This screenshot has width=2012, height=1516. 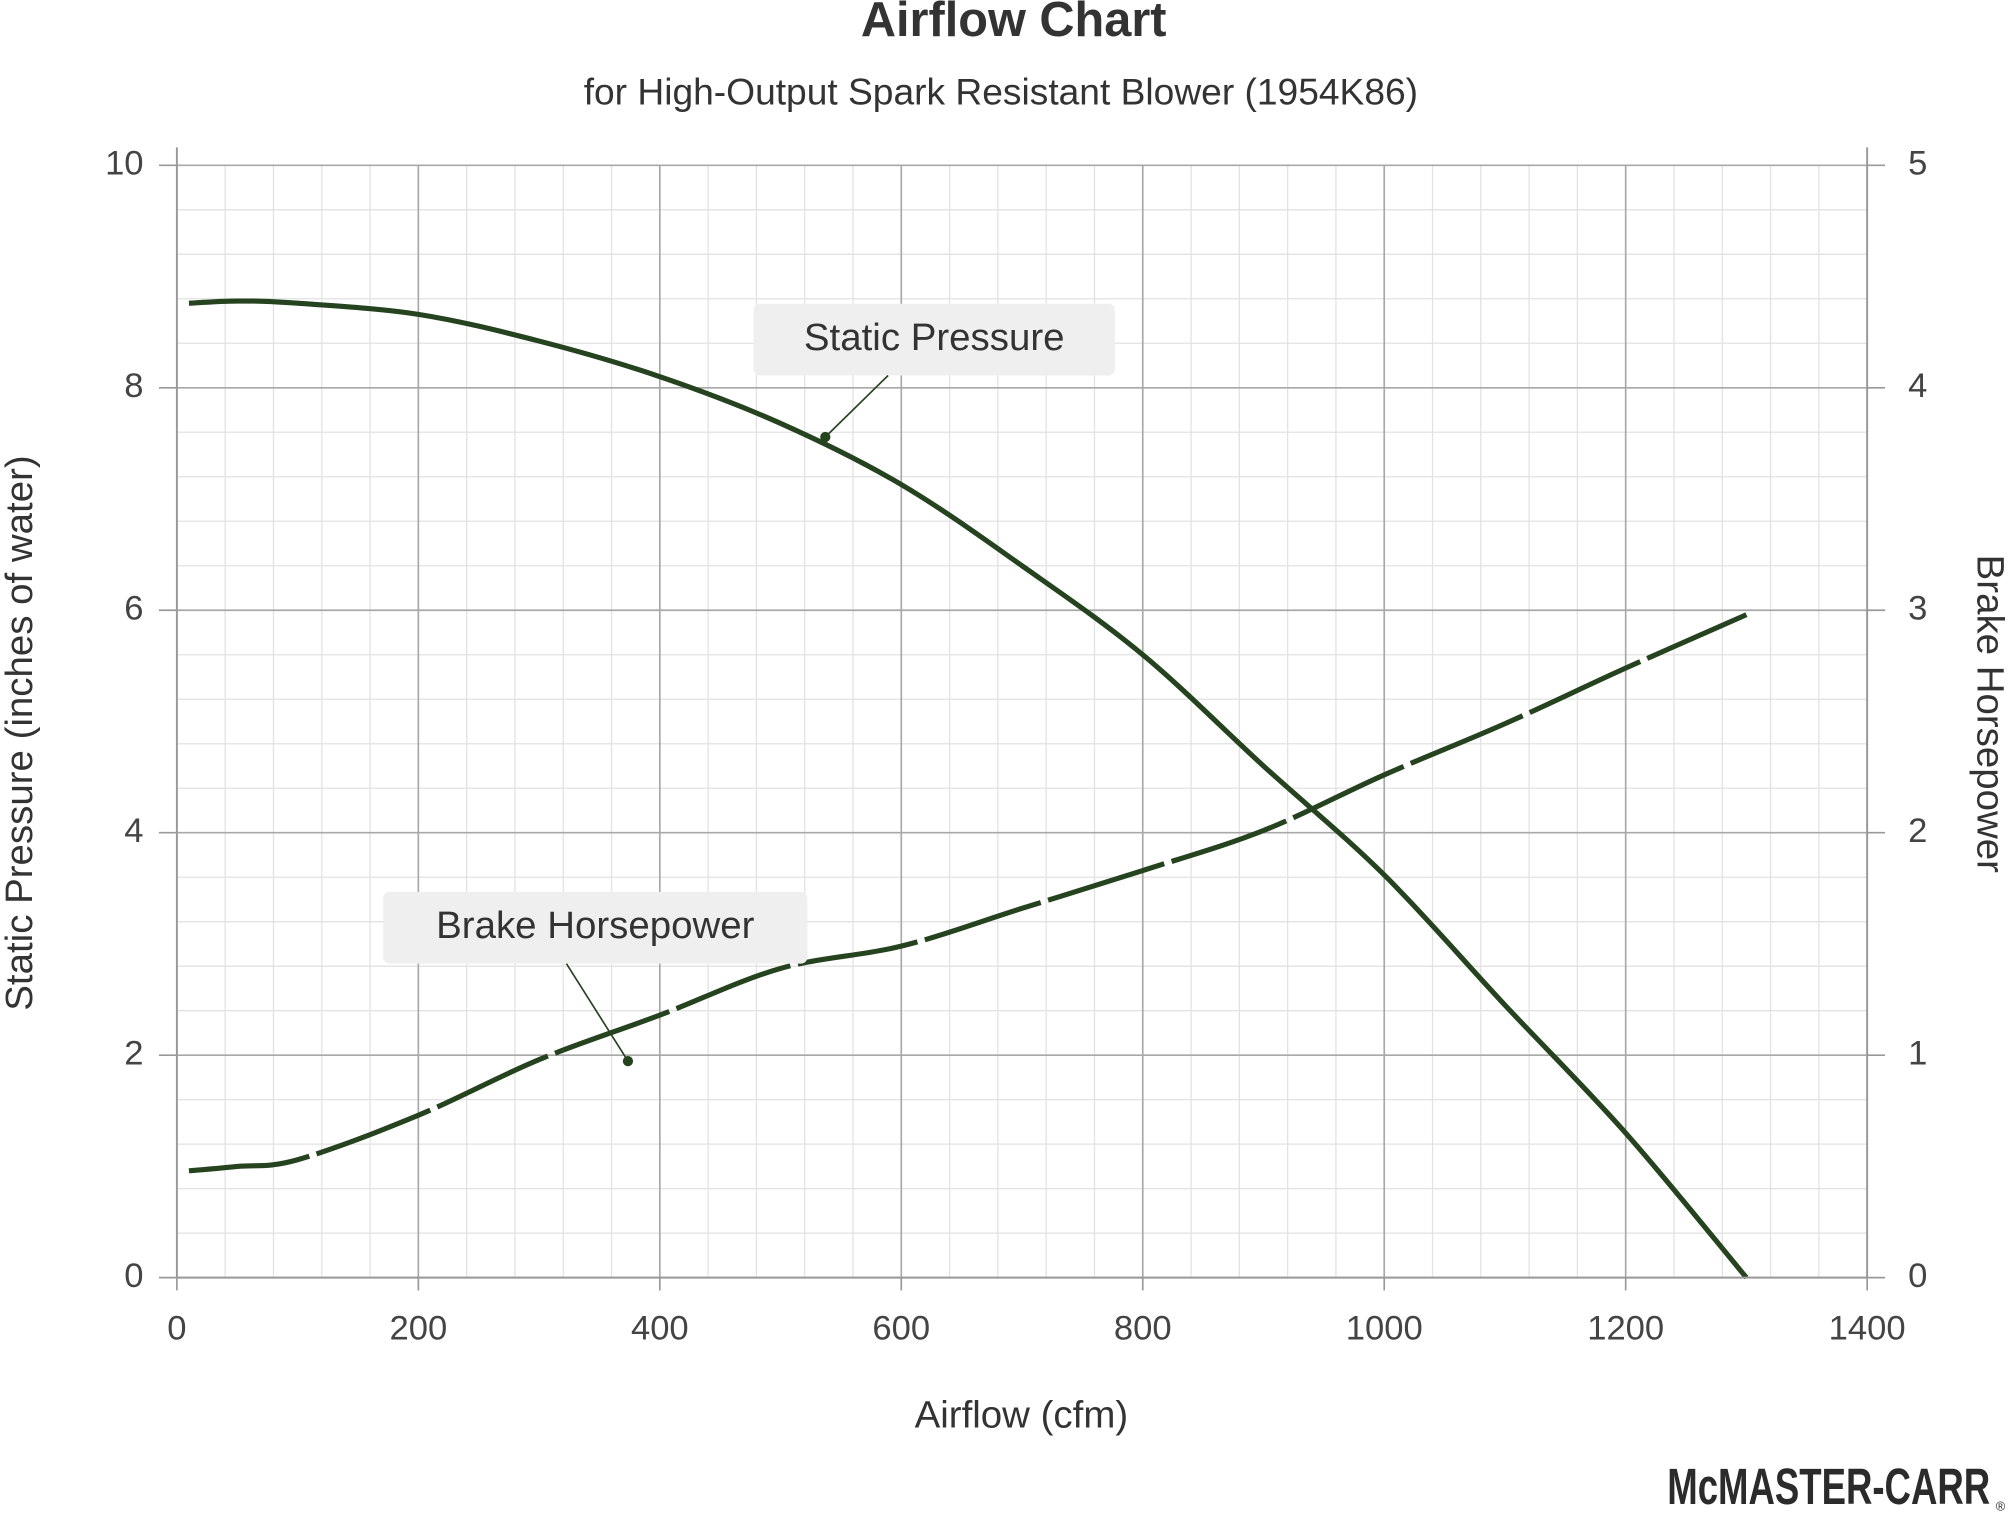 I want to click on y2-tick-label: 3, so click(x=1917, y=608).